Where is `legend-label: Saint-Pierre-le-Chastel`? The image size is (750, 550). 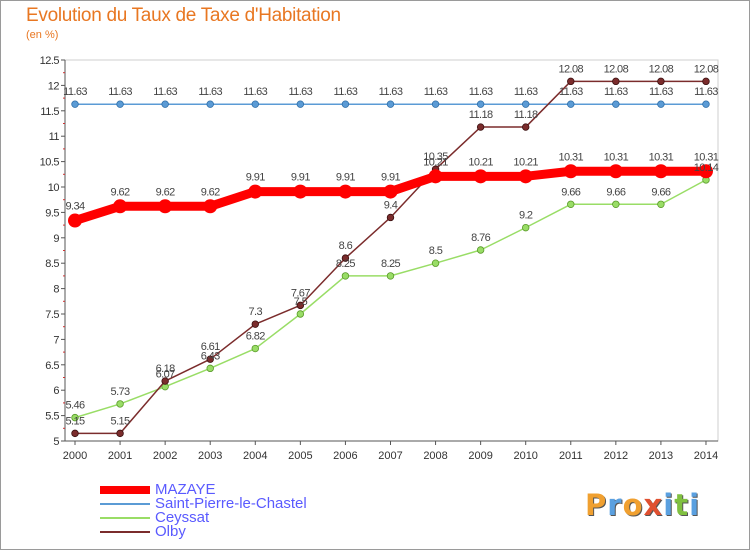 legend-label: Saint-Pierre-le-Chastel is located at coordinates (231, 503).